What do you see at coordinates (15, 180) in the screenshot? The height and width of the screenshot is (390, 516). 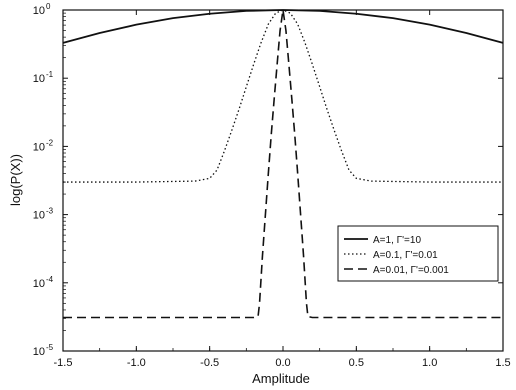 I see `y-axis-label: log(P(X))` at bounding box center [15, 180].